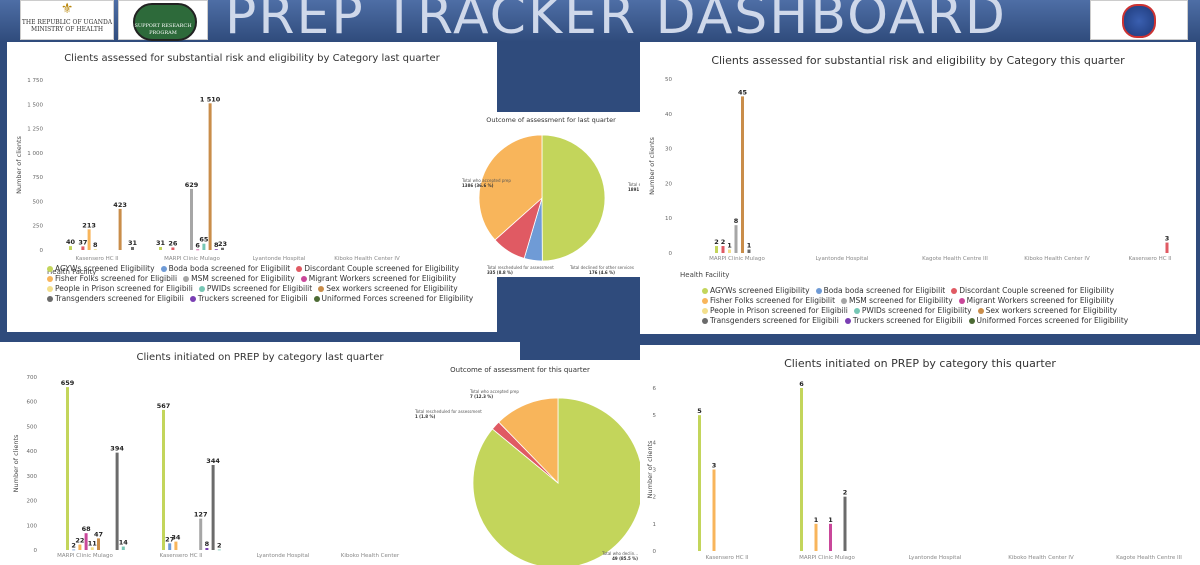 The image size is (1200, 565). Describe the element at coordinates (119, 298) in the screenshot. I see `legend-label: Transgenders screened for Eligibili` at that location.